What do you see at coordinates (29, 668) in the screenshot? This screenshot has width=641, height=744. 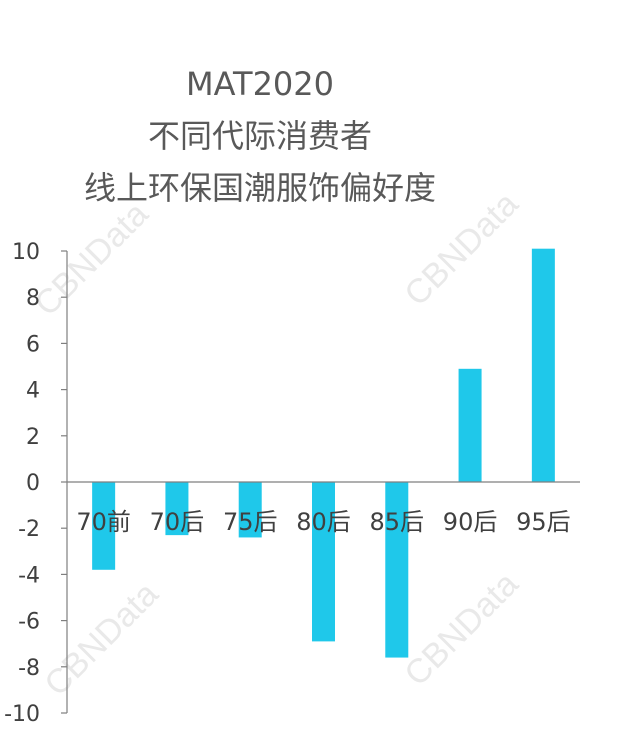 I see `y-tick-label: -8` at bounding box center [29, 668].